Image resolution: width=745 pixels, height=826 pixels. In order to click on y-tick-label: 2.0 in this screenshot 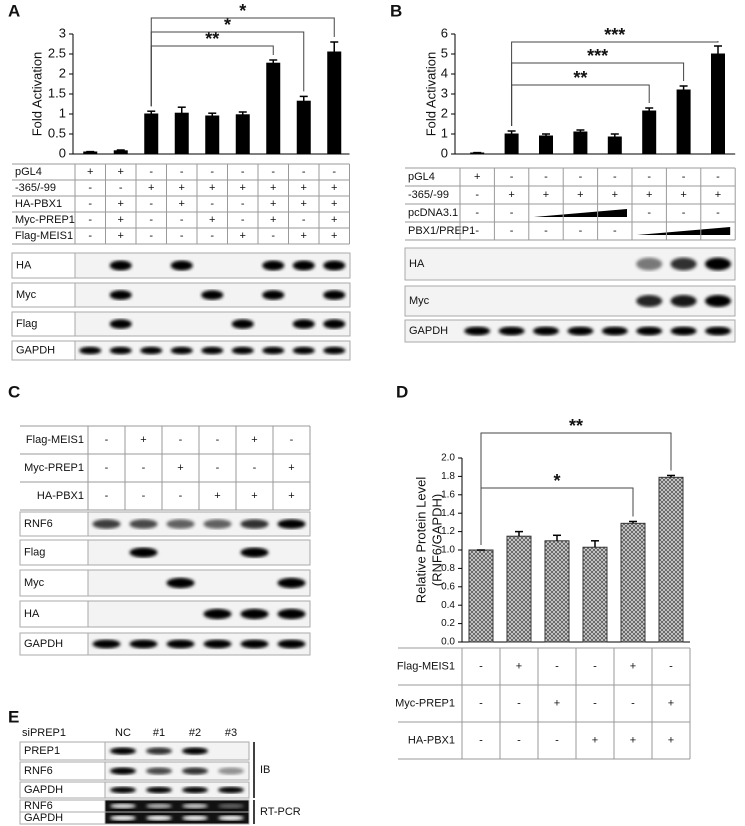, I will do `click(448, 458)`.